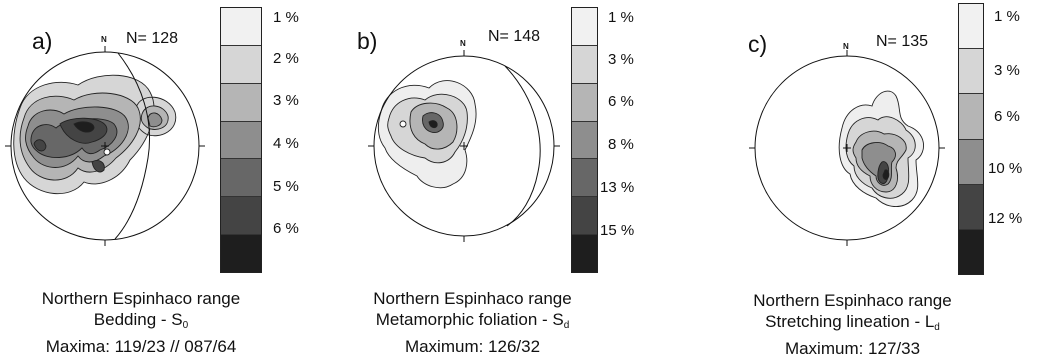  Describe the element at coordinates (433, 124) in the screenshot. I see `contour-b-l5` at that location.